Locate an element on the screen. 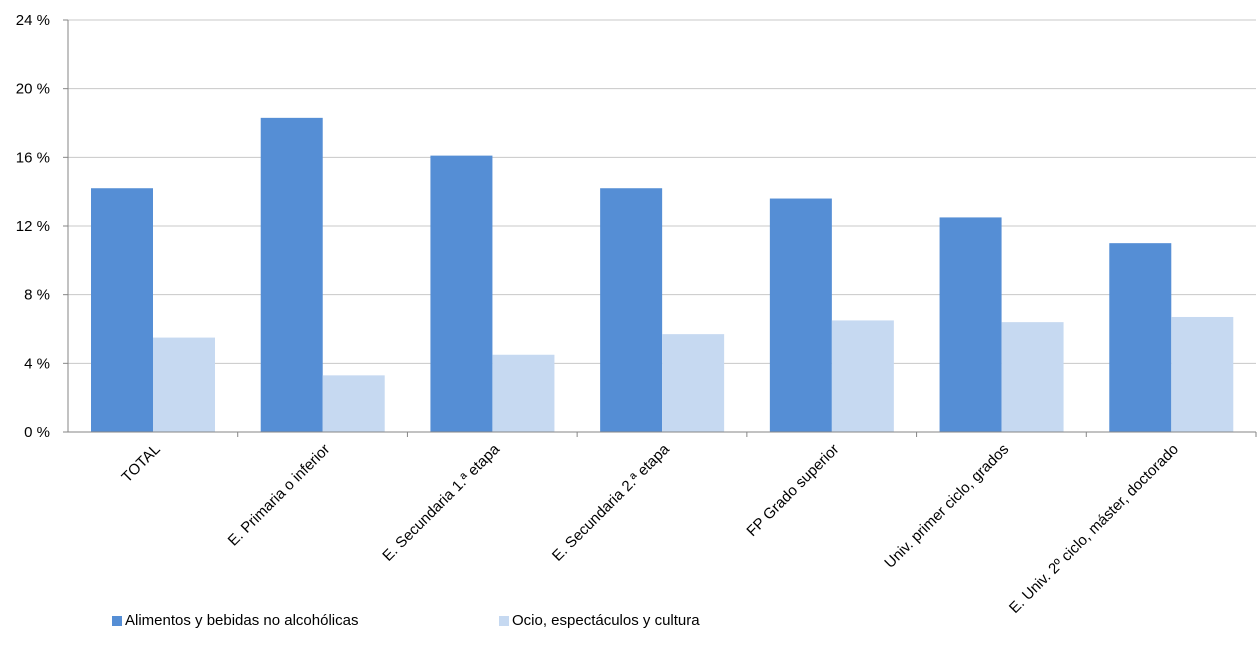 This screenshot has width=1258, height=659. y-tick-label: 16 % is located at coordinates (33, 157).